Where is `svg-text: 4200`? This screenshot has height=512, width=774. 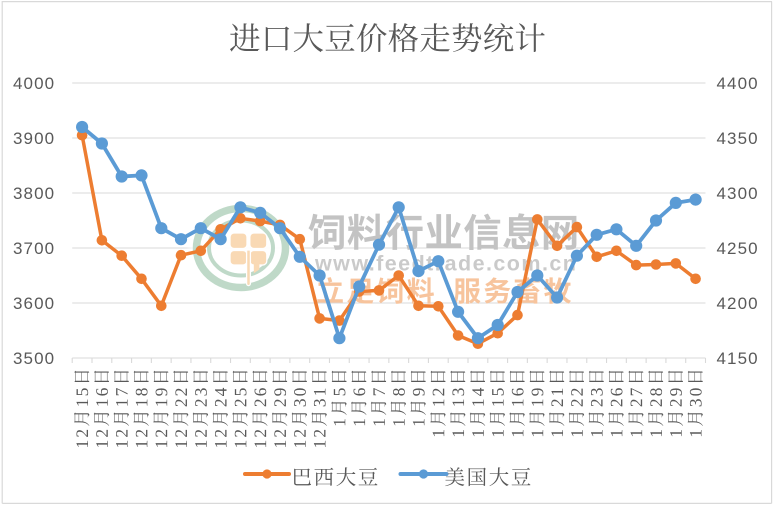
svg-text: 4200 is located at coordinates (738, 303).